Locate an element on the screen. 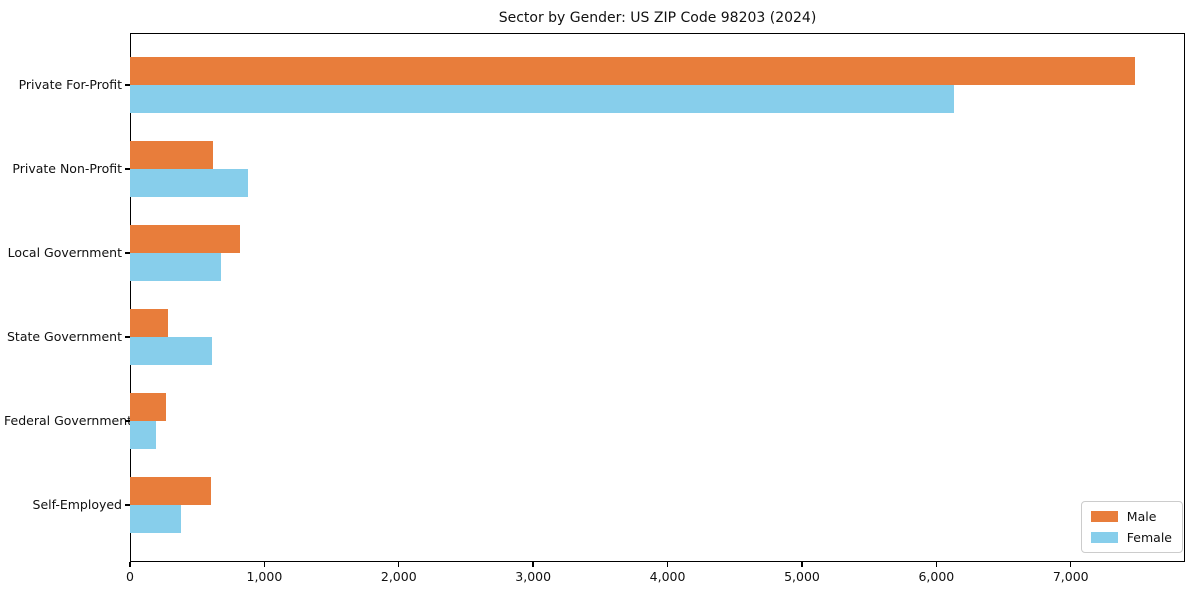 This screenshot has height=600, width=1200. legend-entry-male: Male is located at coordinates (1131, 516).